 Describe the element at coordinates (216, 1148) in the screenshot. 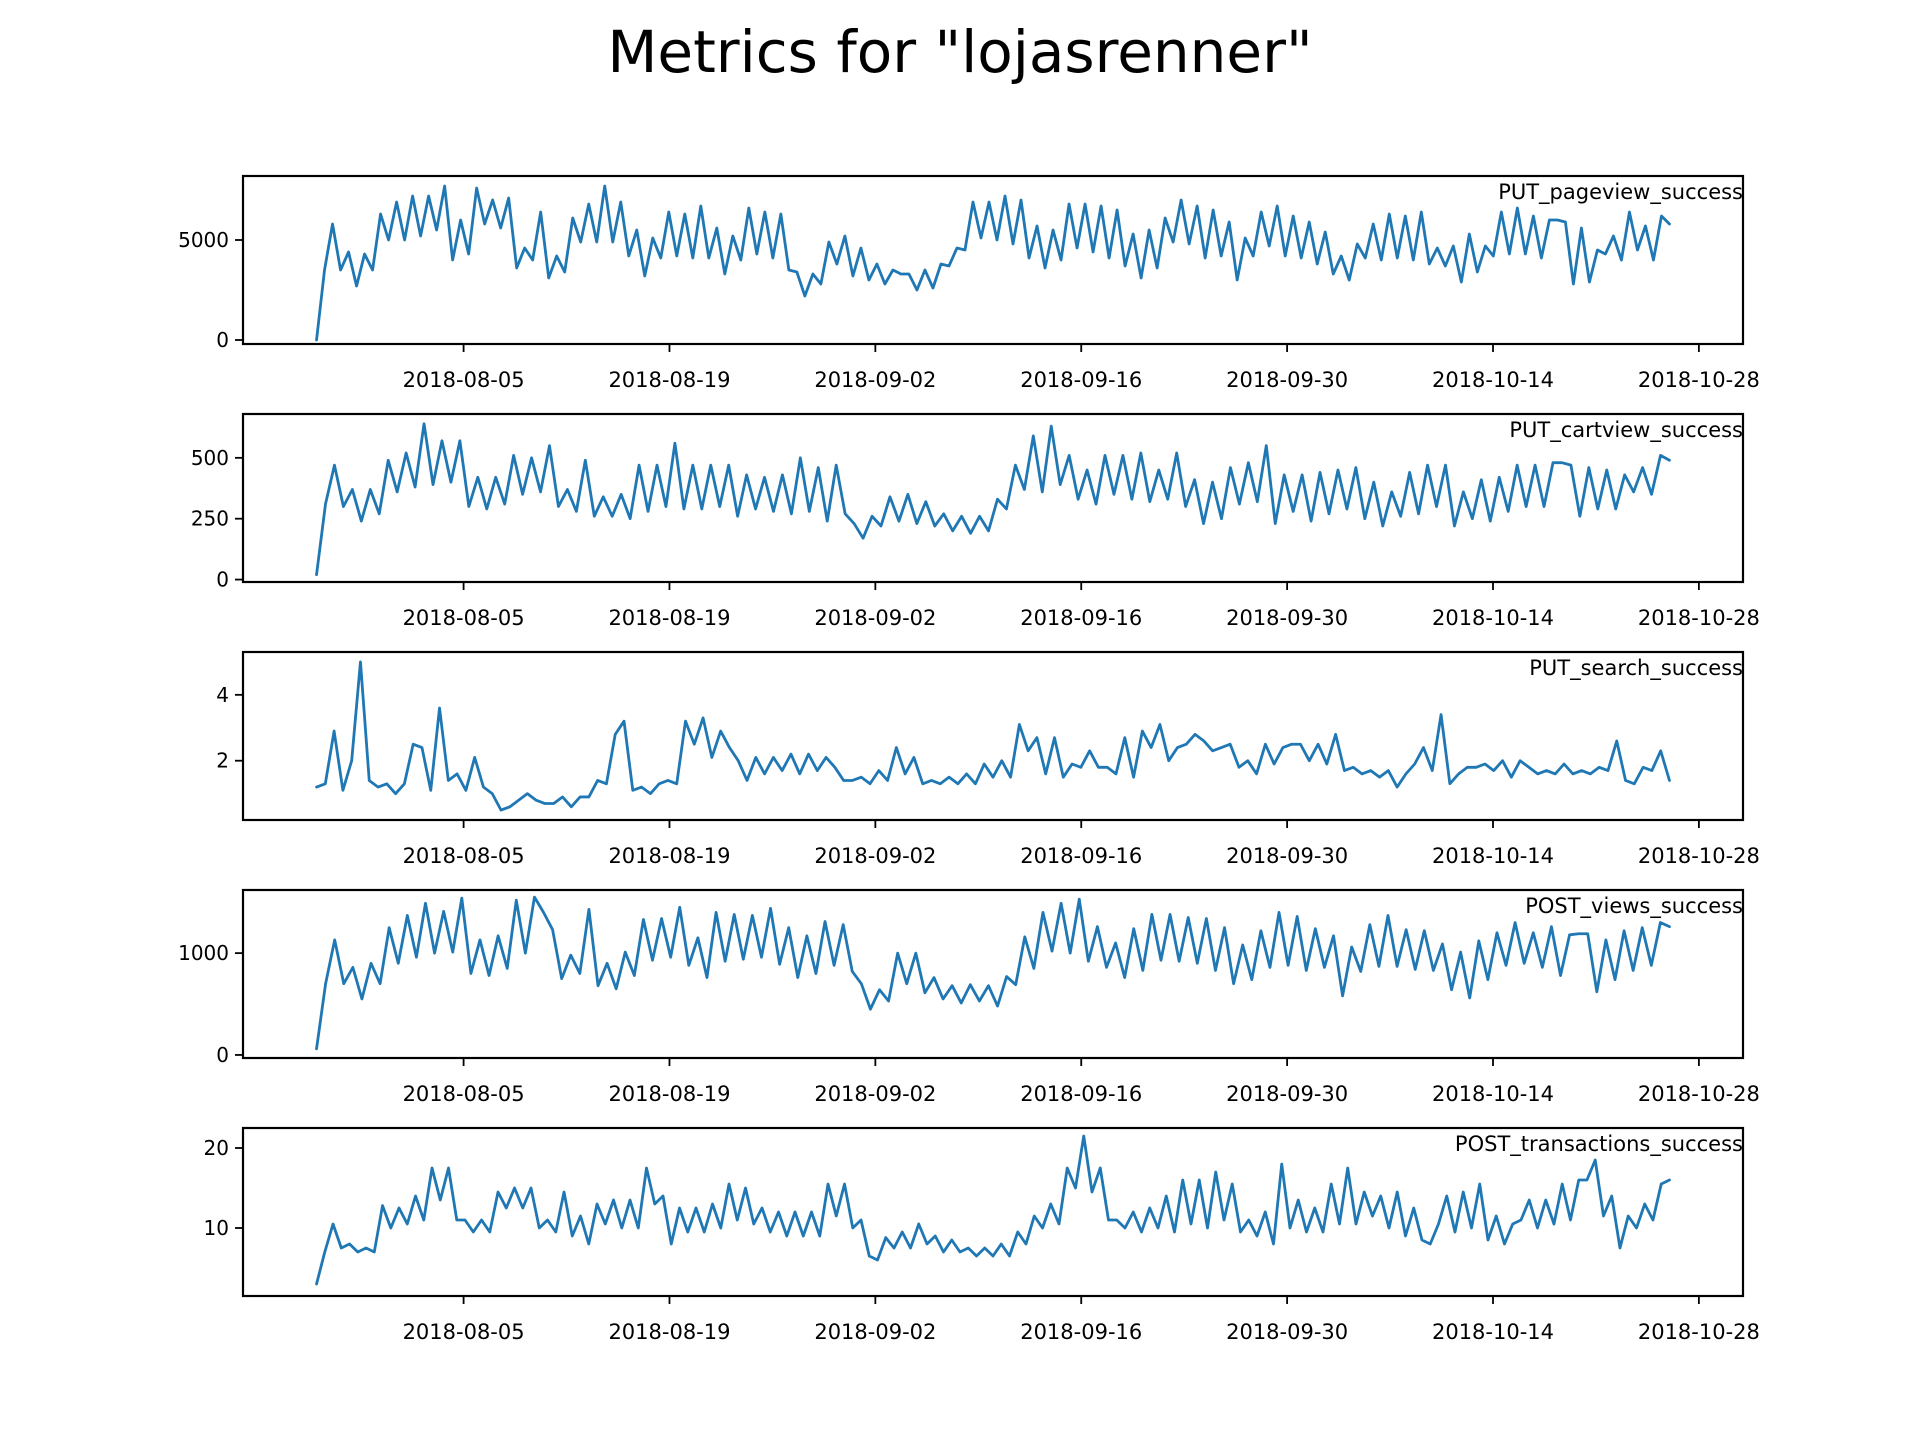

I see `y-tick-label: 20` at that location.